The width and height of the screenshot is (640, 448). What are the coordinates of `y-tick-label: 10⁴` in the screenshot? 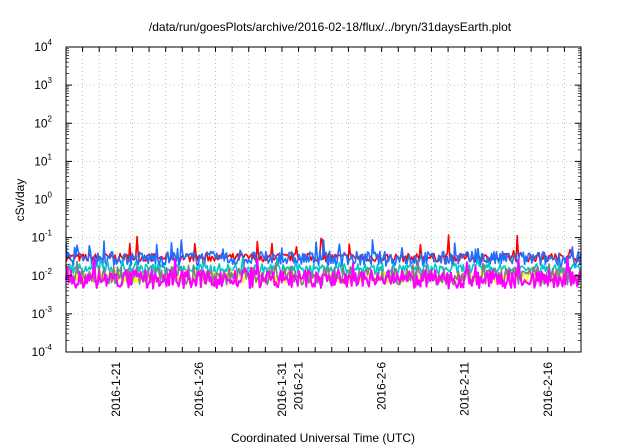 It's located at (43, 46).